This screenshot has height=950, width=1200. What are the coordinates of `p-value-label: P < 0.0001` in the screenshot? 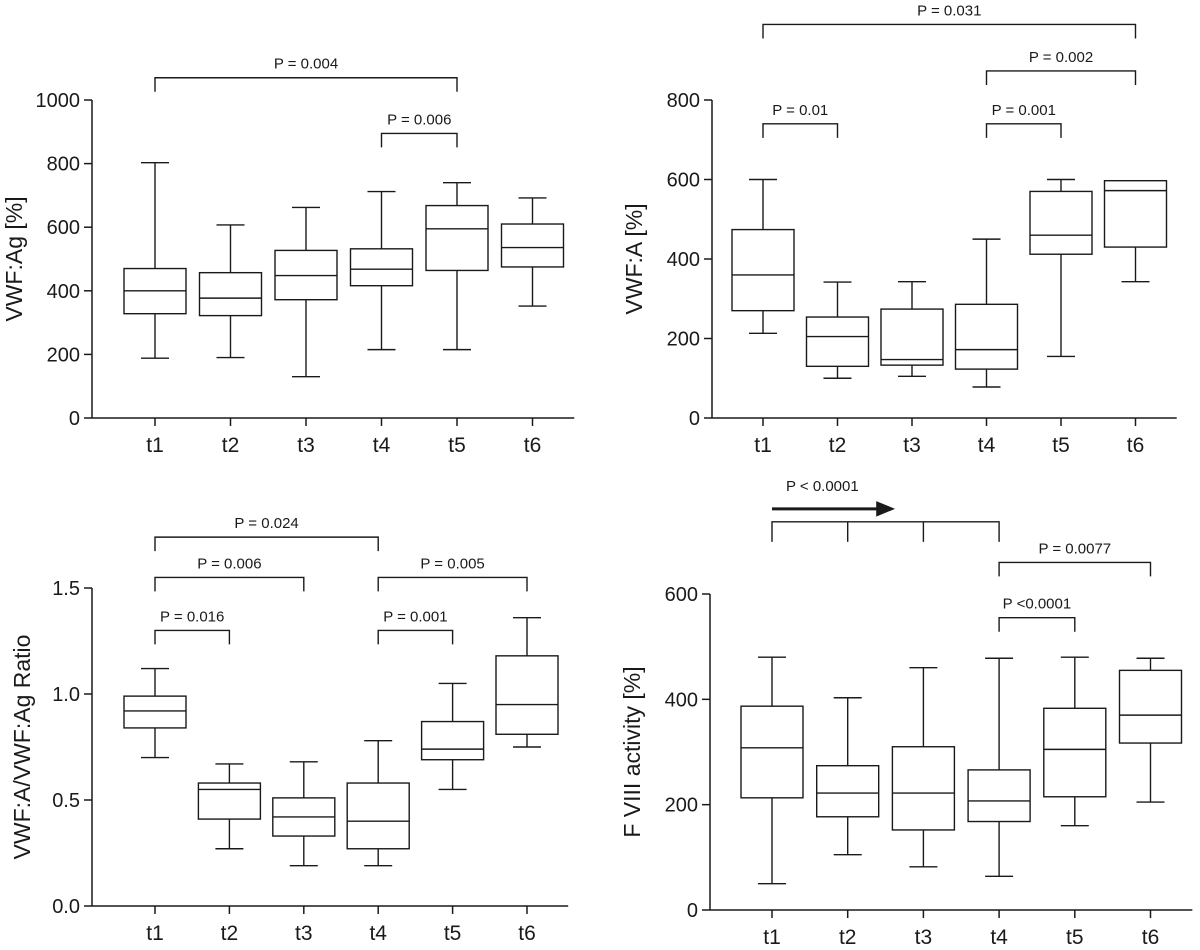 It's located at (822, 486).